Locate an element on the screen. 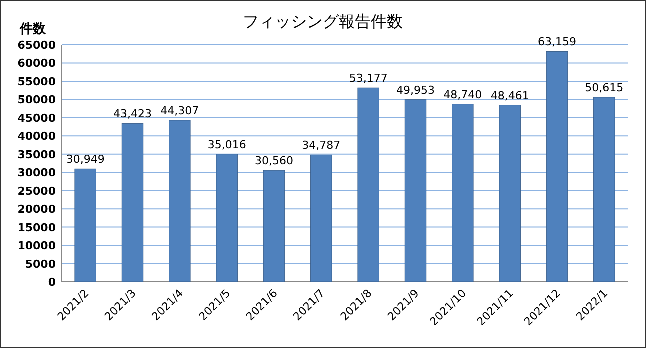 The height and width of the screenshot is (349, 647). data-label: 48,461 is located at coordinates (510, 95).